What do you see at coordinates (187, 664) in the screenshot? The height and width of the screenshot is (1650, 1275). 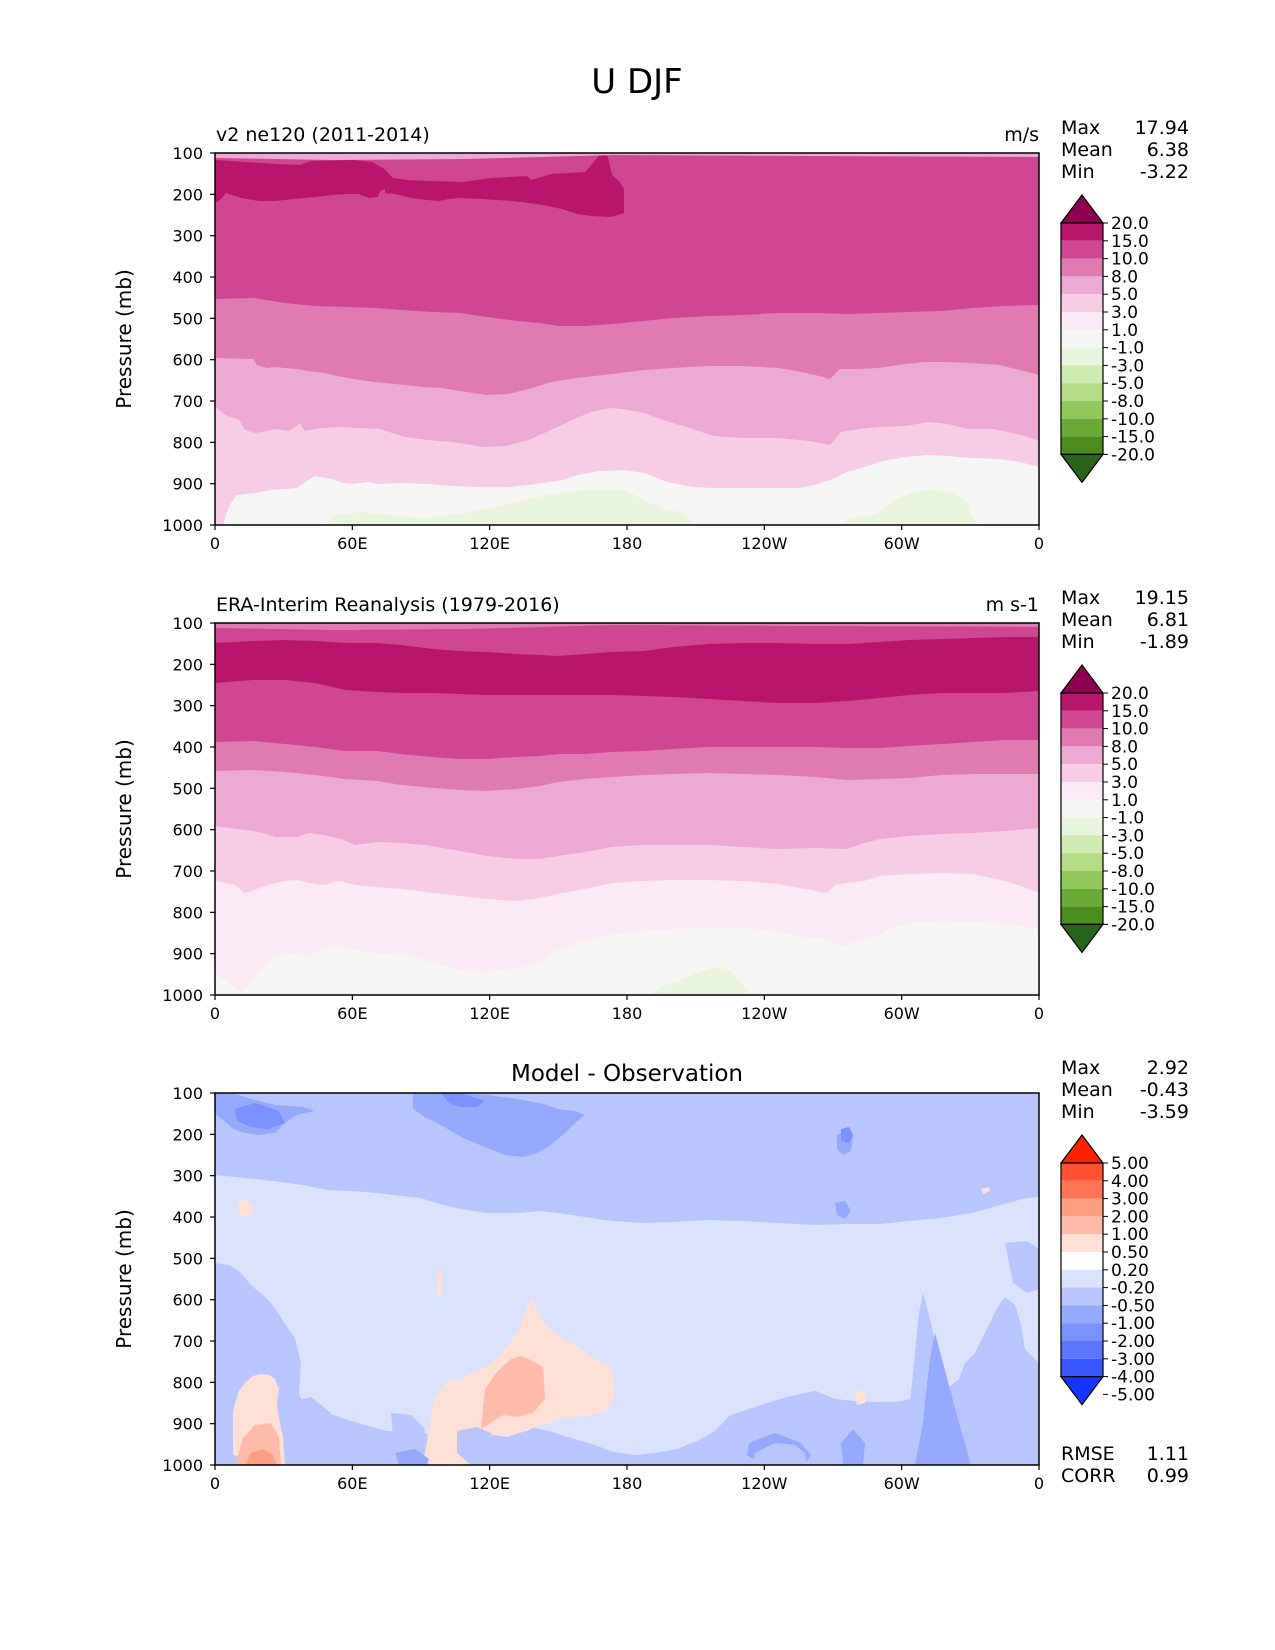 I see `panel-middle-ytick-label: 200` at bounding box center [187, 664].